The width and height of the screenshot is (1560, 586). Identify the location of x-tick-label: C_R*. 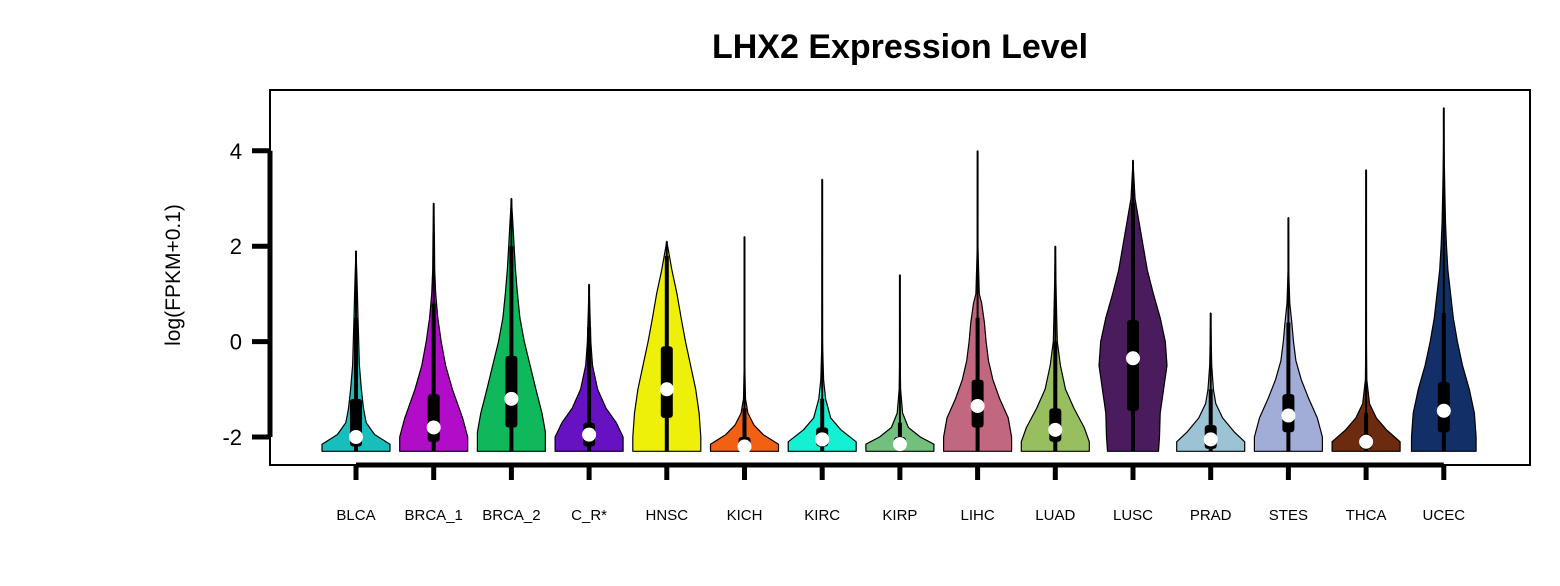
(589, 515).